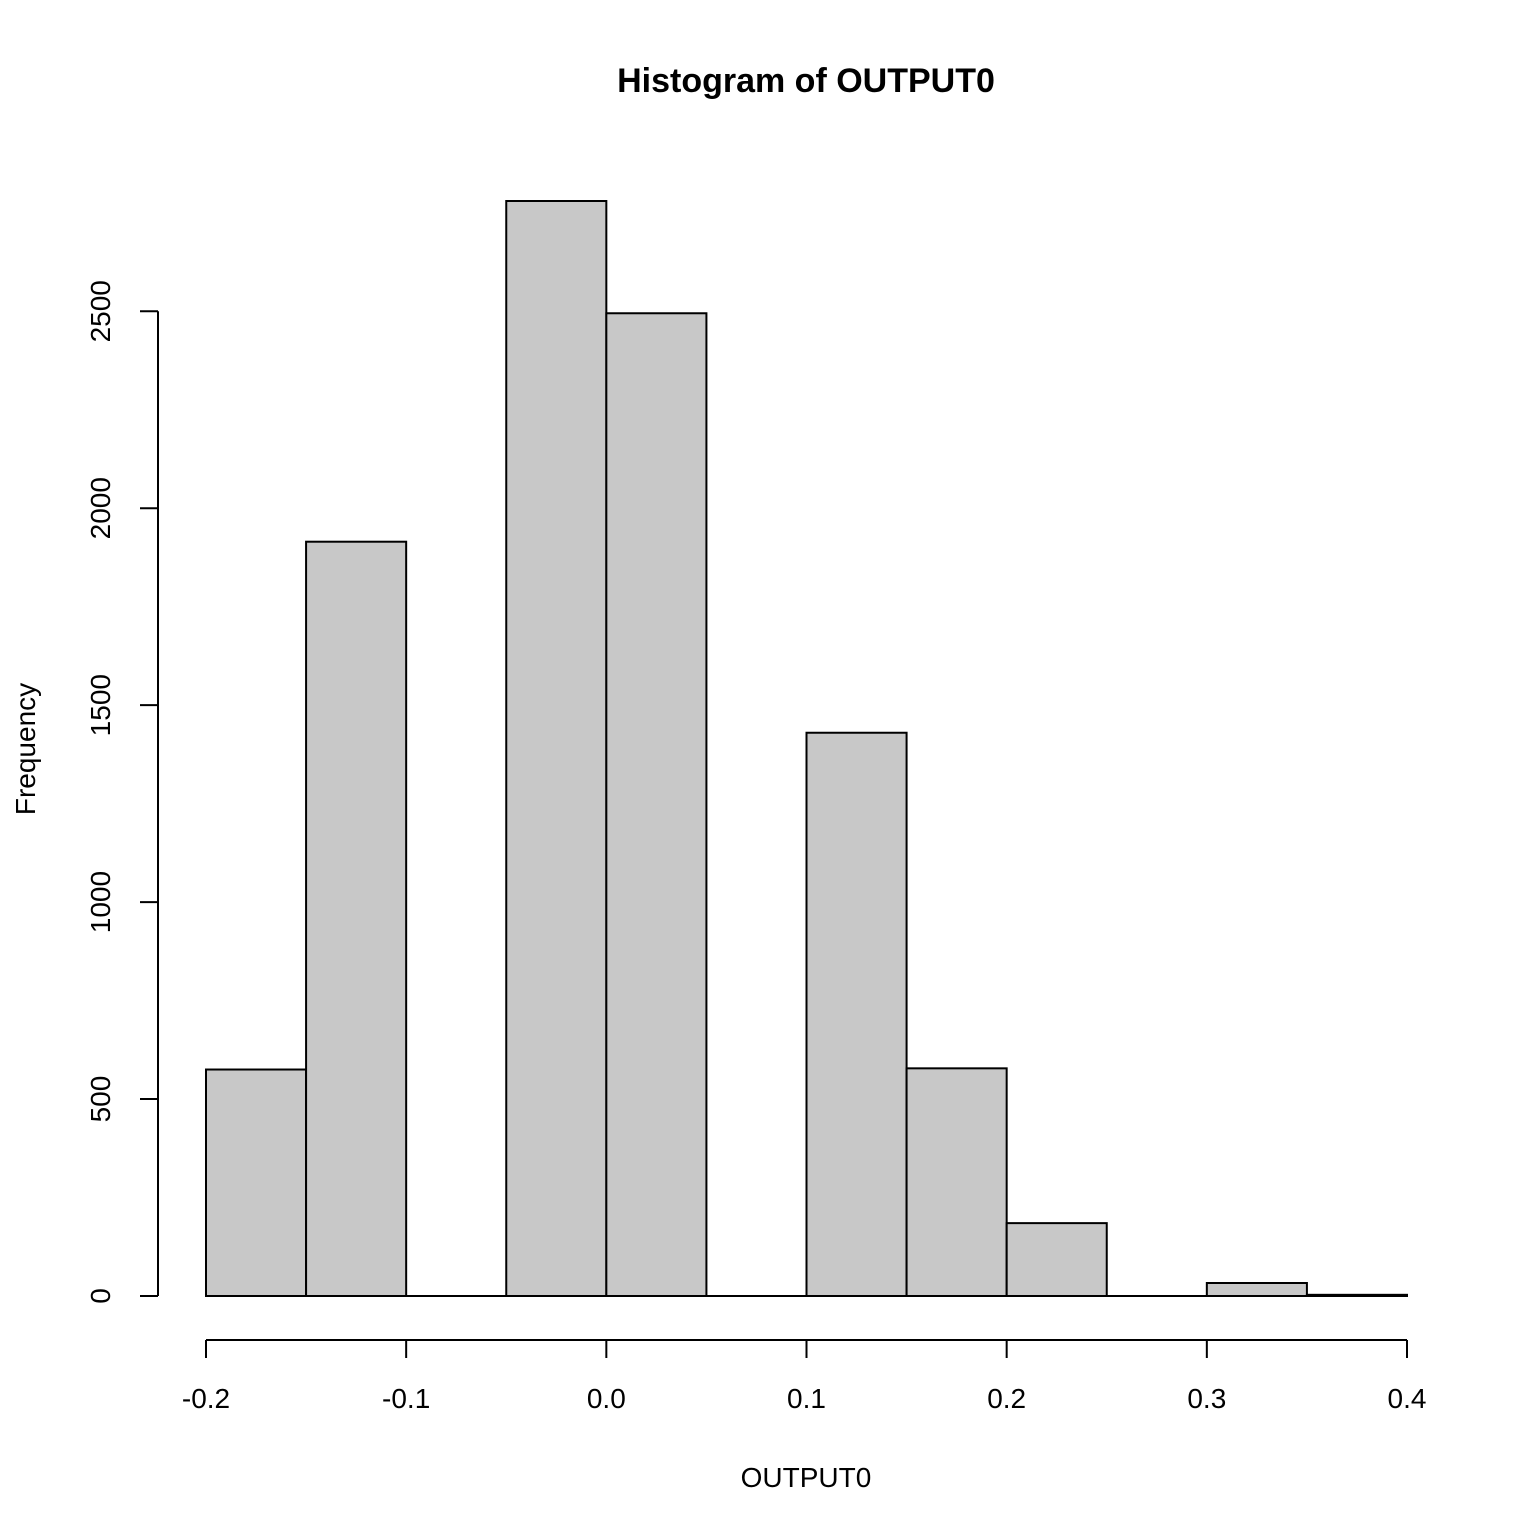  Describe the element at coordinates (100, 508) in the screenshot. I see `y-tick-label: 2000` at that location.